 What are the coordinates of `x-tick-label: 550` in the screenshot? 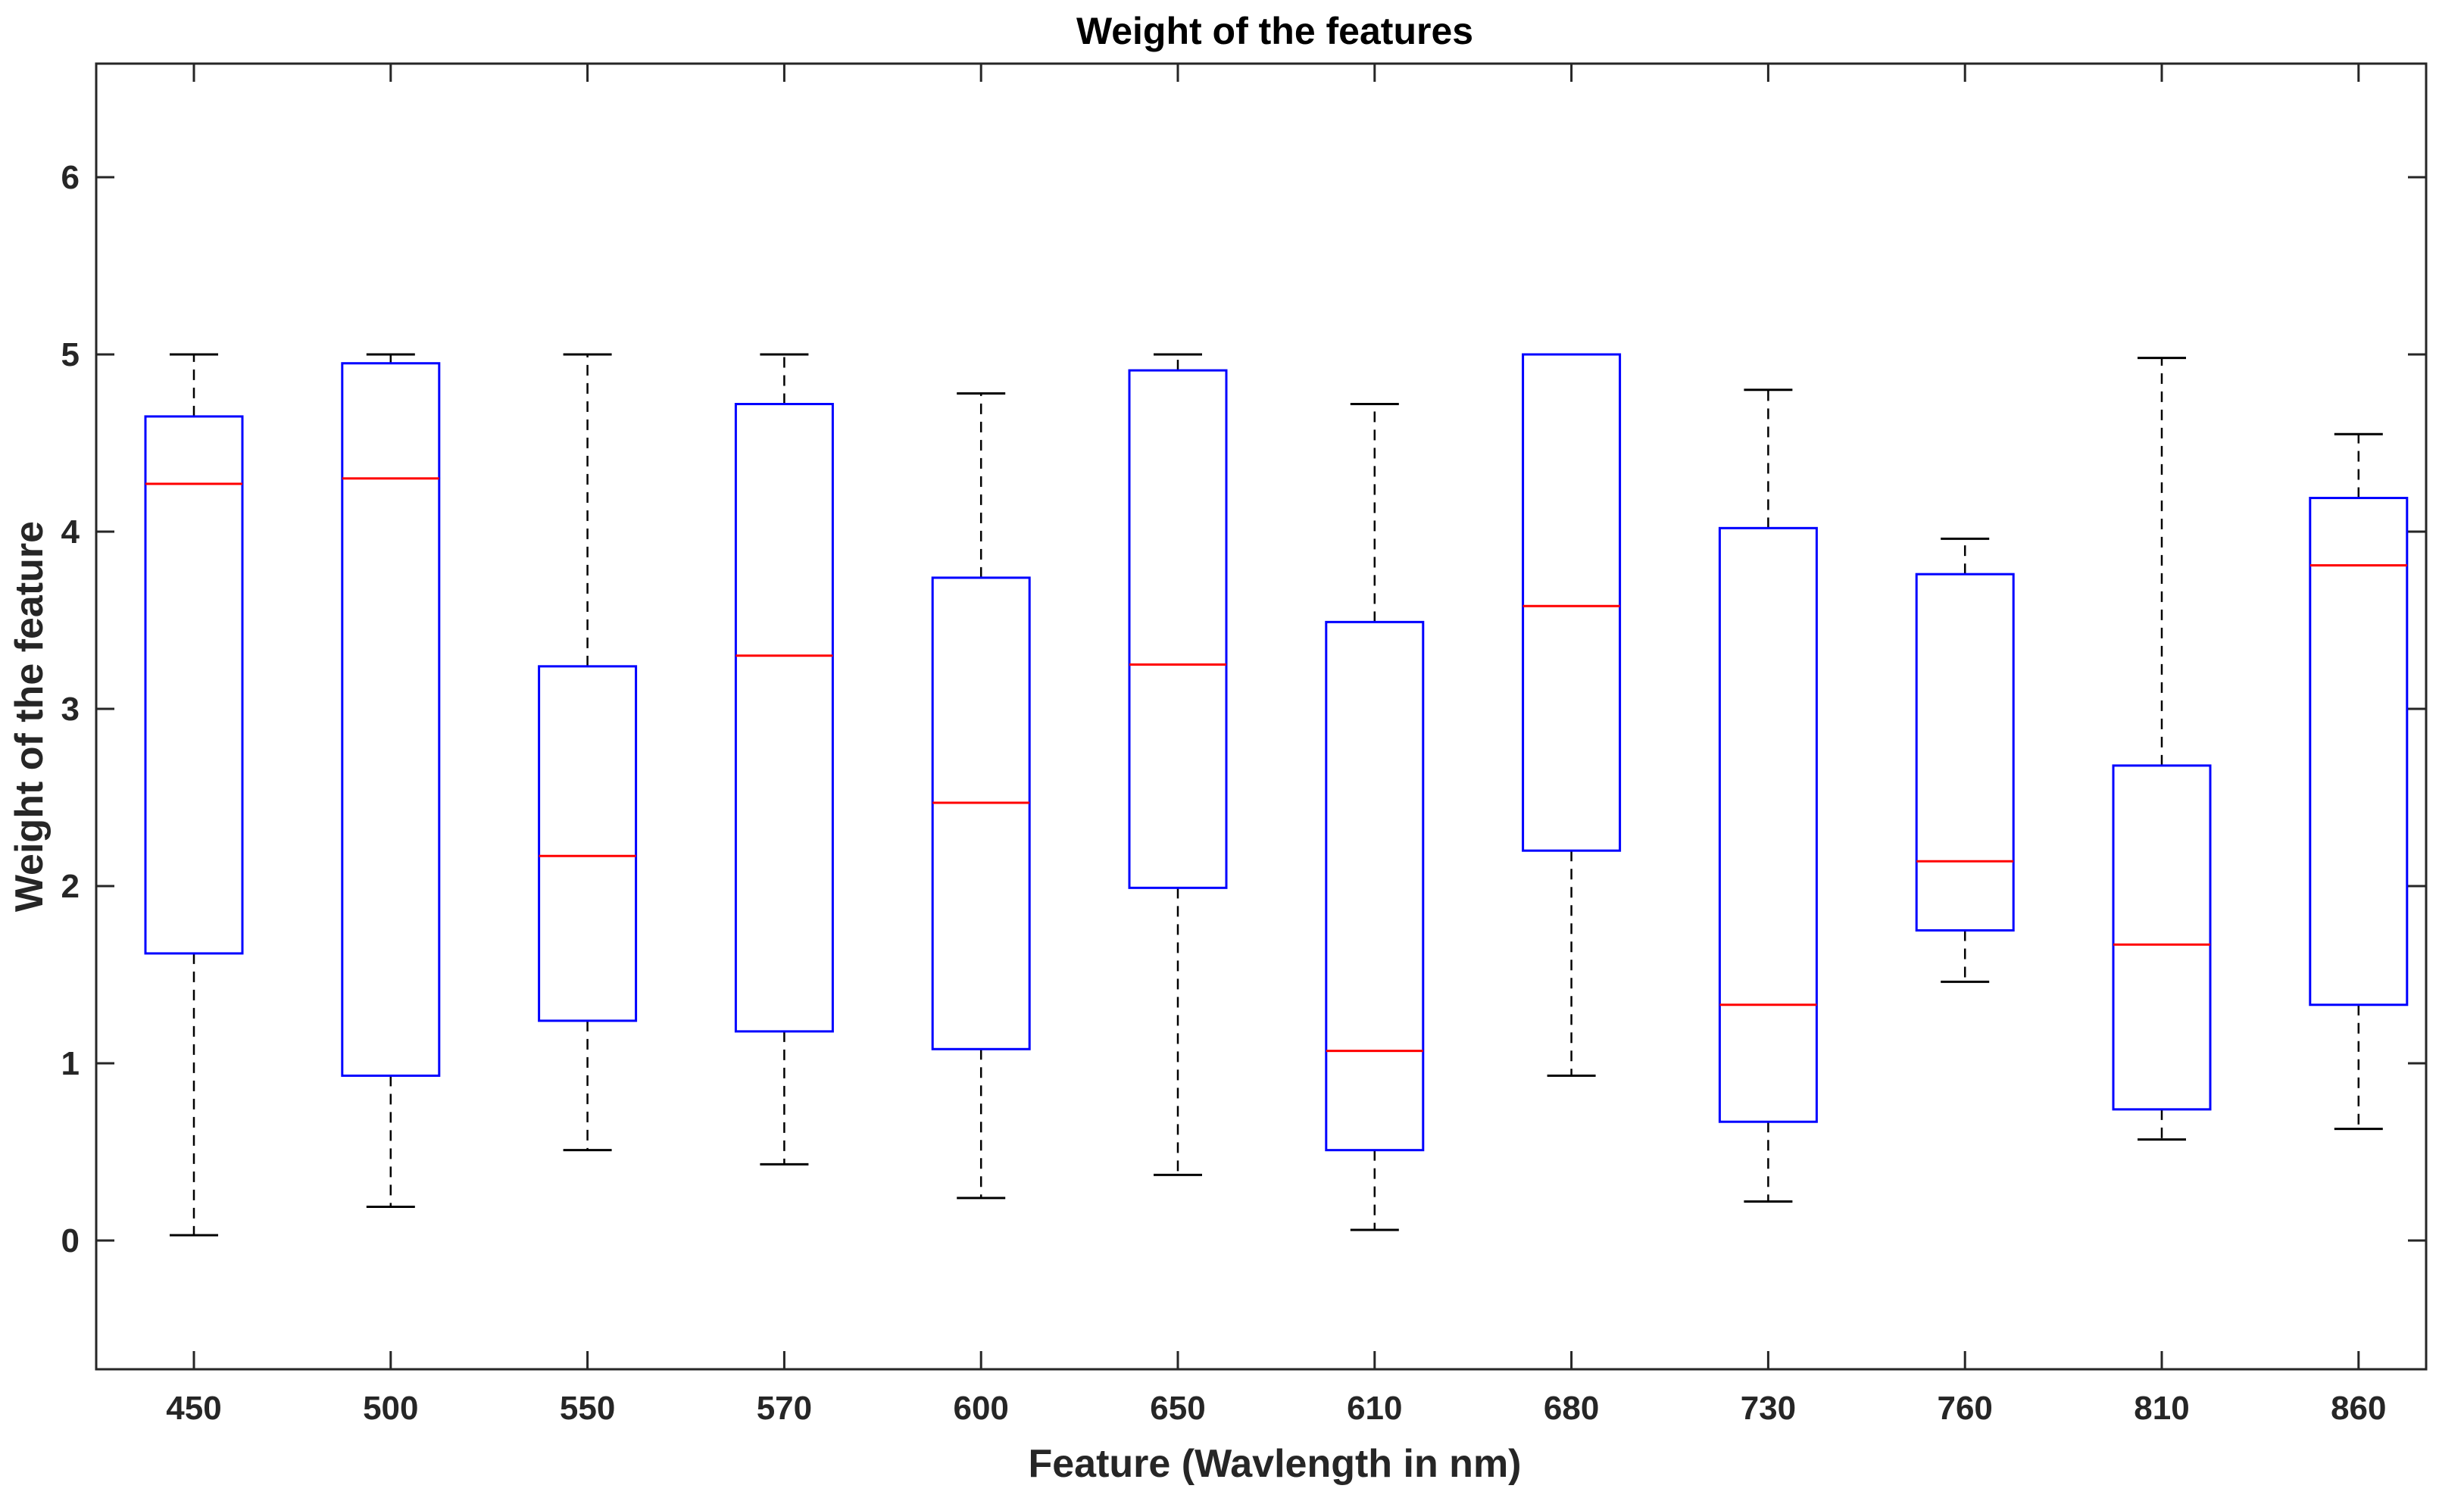 It's located at (587, 1408).